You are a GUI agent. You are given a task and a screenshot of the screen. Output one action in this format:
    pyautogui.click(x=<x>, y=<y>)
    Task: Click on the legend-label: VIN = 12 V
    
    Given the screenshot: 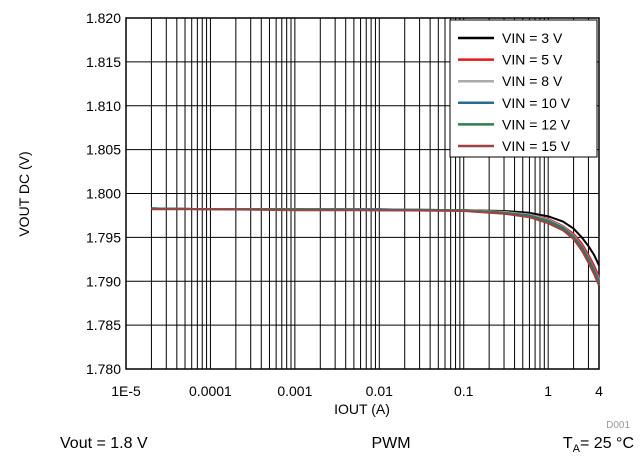 What is the action you would take?
    pyautogui.click(x=536, y=124)
    